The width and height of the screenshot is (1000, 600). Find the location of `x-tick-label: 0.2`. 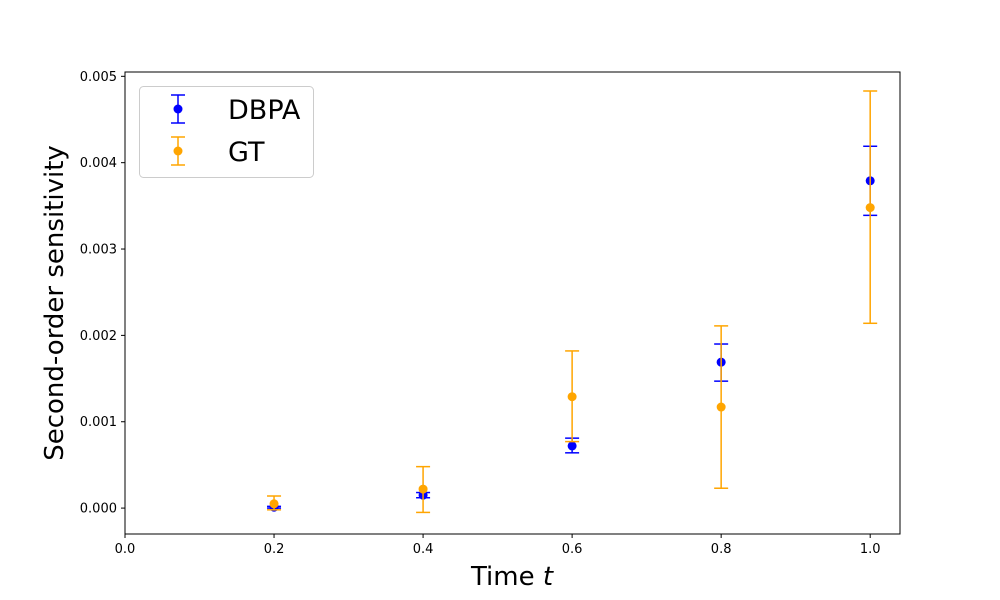

x-tick-label: 0.2 is located at coordinates (274, 549).